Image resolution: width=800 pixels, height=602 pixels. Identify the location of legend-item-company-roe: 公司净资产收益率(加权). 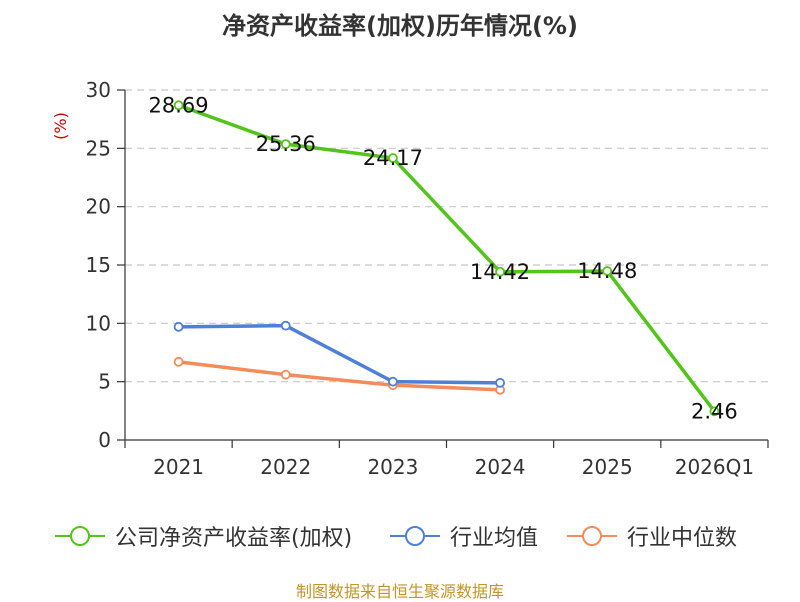
(203, 536).